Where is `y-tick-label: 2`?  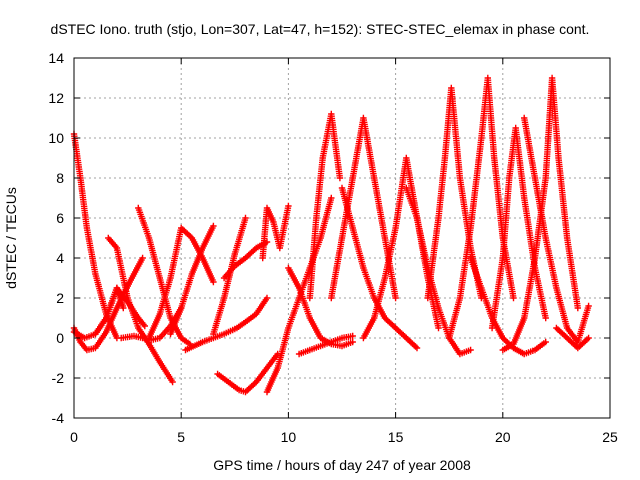
y-tick-label: 2 is located at coordinates (60, 298).